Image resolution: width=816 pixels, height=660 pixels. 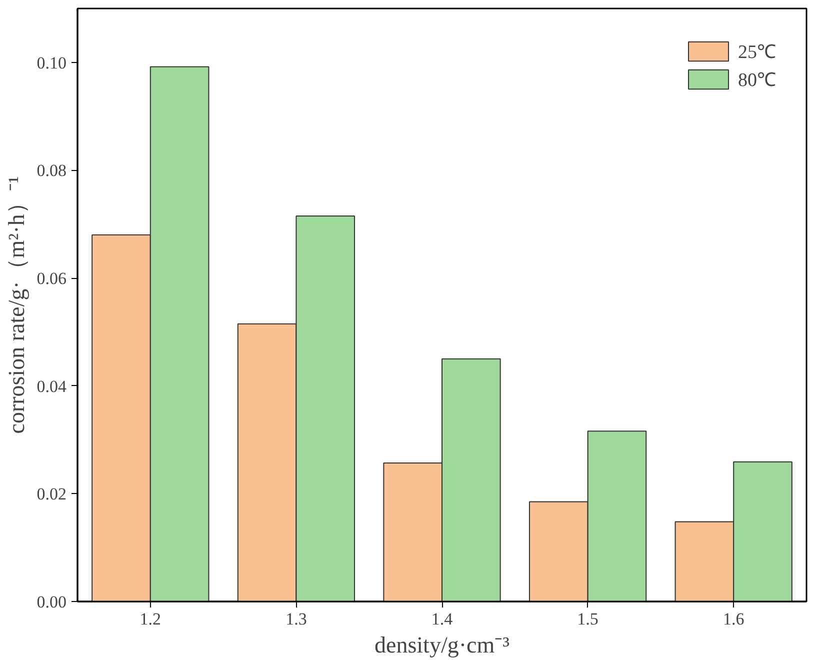 What do you see at coordinates (587, 619) in the screenshot?
I see `x-tick-label: 1.5` at bounding box center [587, 619].